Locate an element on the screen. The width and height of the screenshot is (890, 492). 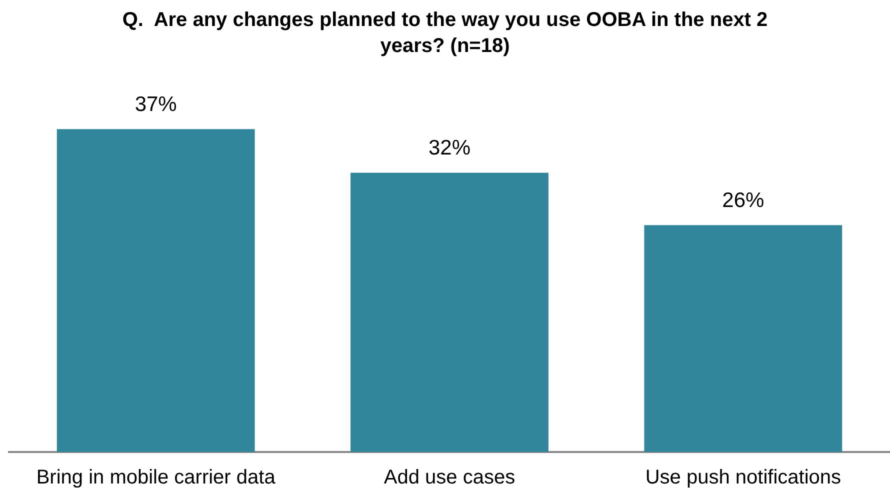
data-label: 26% is located at coordinates (743, 200).